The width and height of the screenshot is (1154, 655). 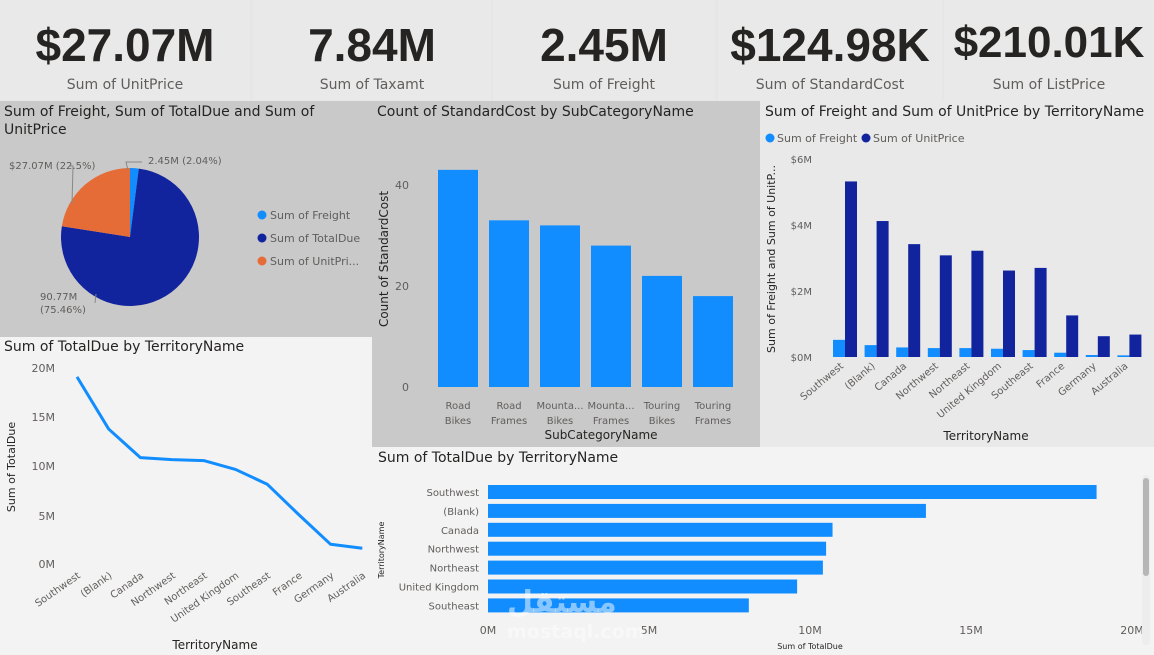 I want to click on hbar-y-label-northeast: Northeast, so click(x=454, y=569).